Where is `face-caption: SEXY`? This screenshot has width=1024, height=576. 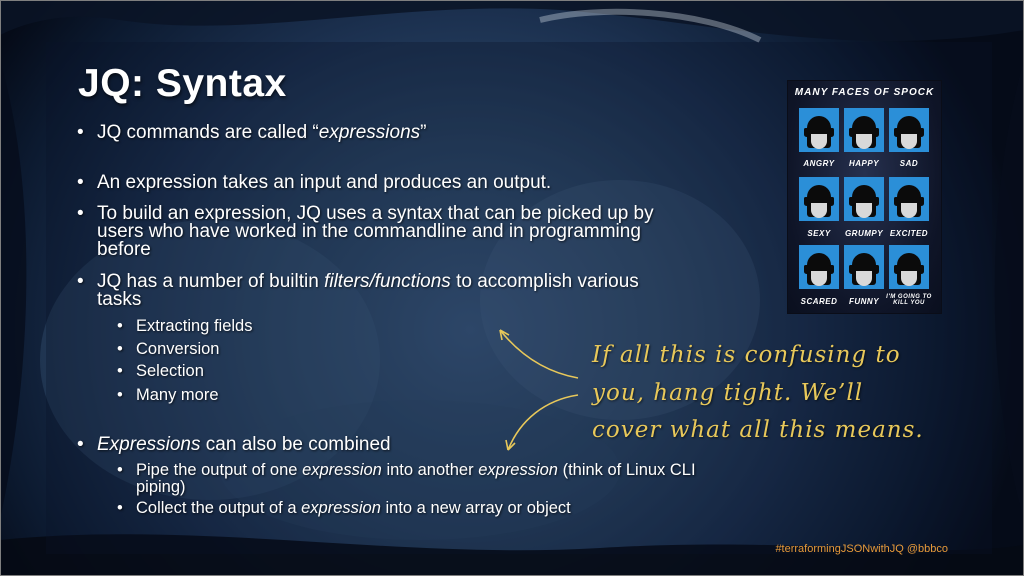
face-caption: SEXY is located at coordinates (819, 233).